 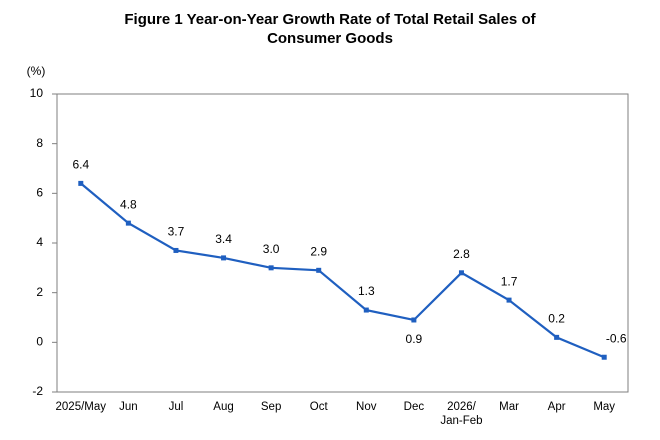 I want to click on x-tick-label: Aug, so click(x=223, y=407).